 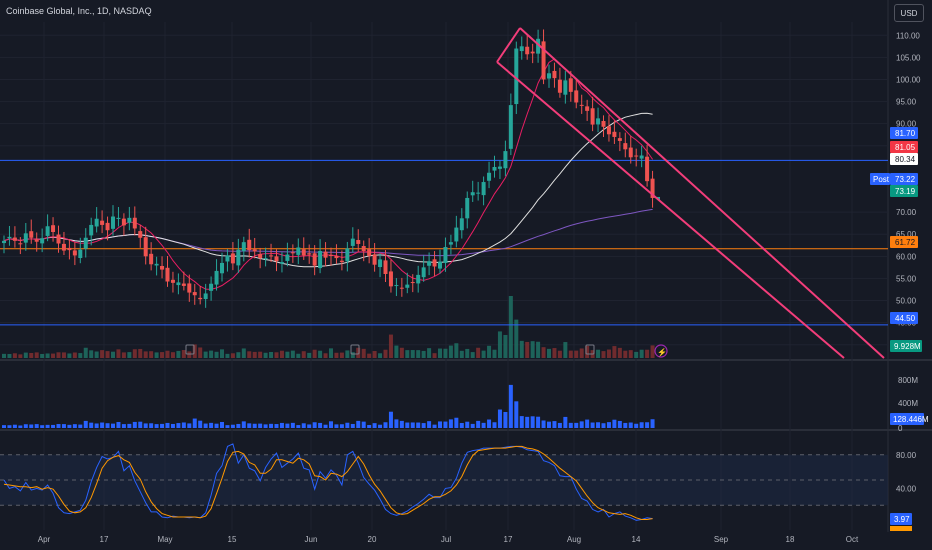 What do you see at coordinates (906, 301) in the screenshot?
I see `price-tick-label: 50.00` at bounding box center [906, 301].